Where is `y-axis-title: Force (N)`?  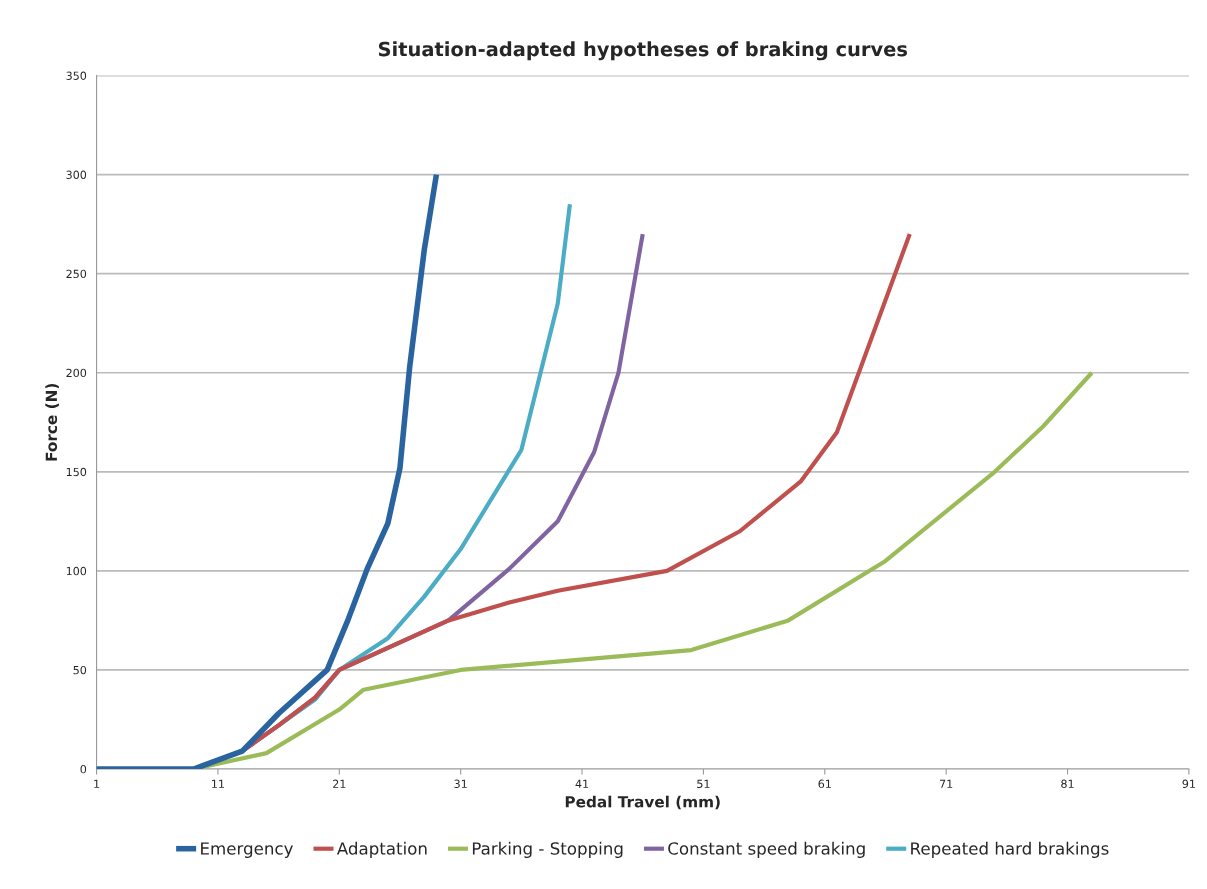
y-axis-title: Force (N) is located at coordinates (52, 422).